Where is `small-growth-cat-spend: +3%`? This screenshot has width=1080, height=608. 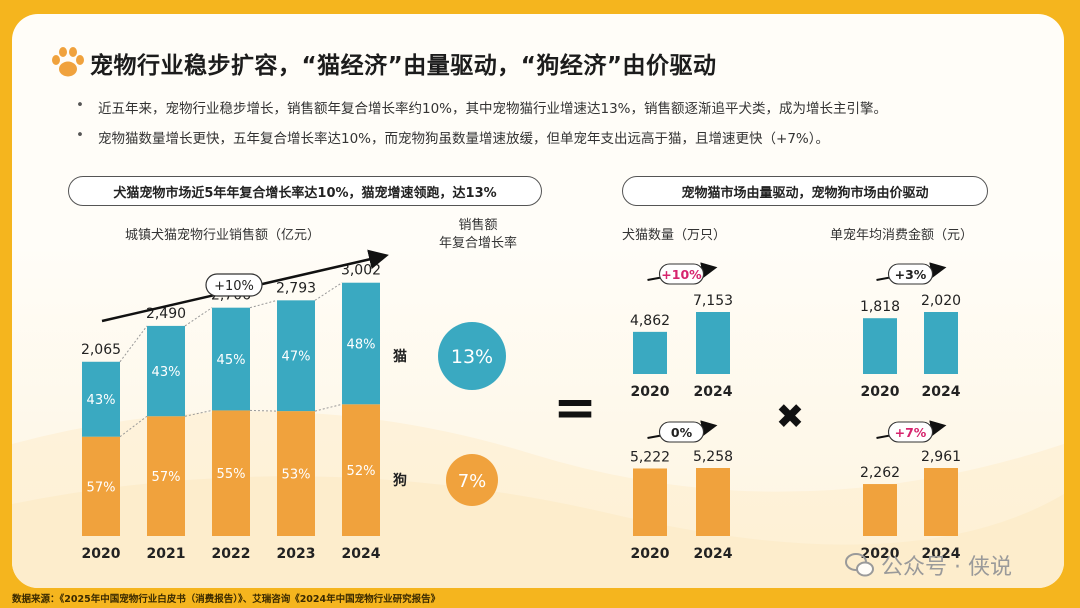 small-growth-cat-spend: +3% is located at coordinates (911, 274).